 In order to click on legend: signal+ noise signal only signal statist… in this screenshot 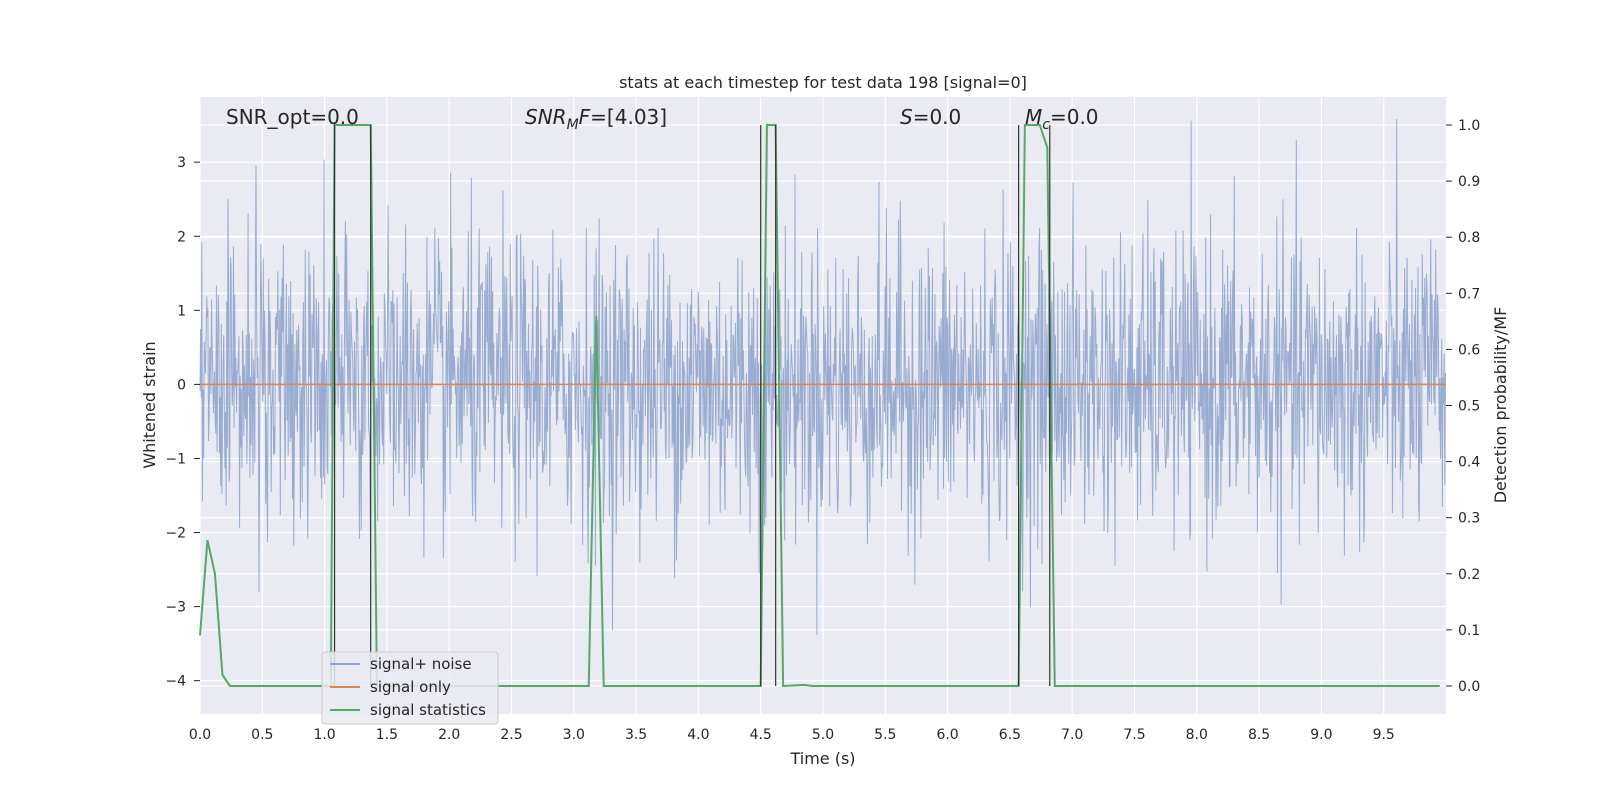, I will do `click(410, 688)`.